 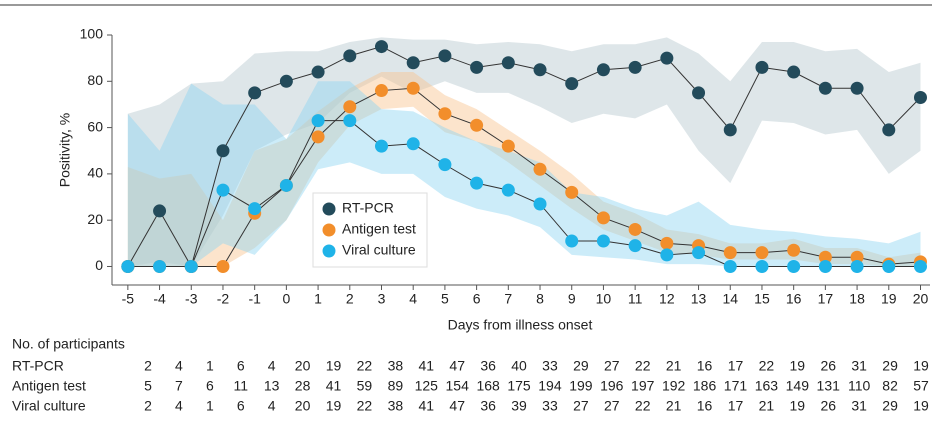 What do you see at coordinates (241, 406) in the screenshot?
I see `table-cell: 6` at bounding box center [241, 406].